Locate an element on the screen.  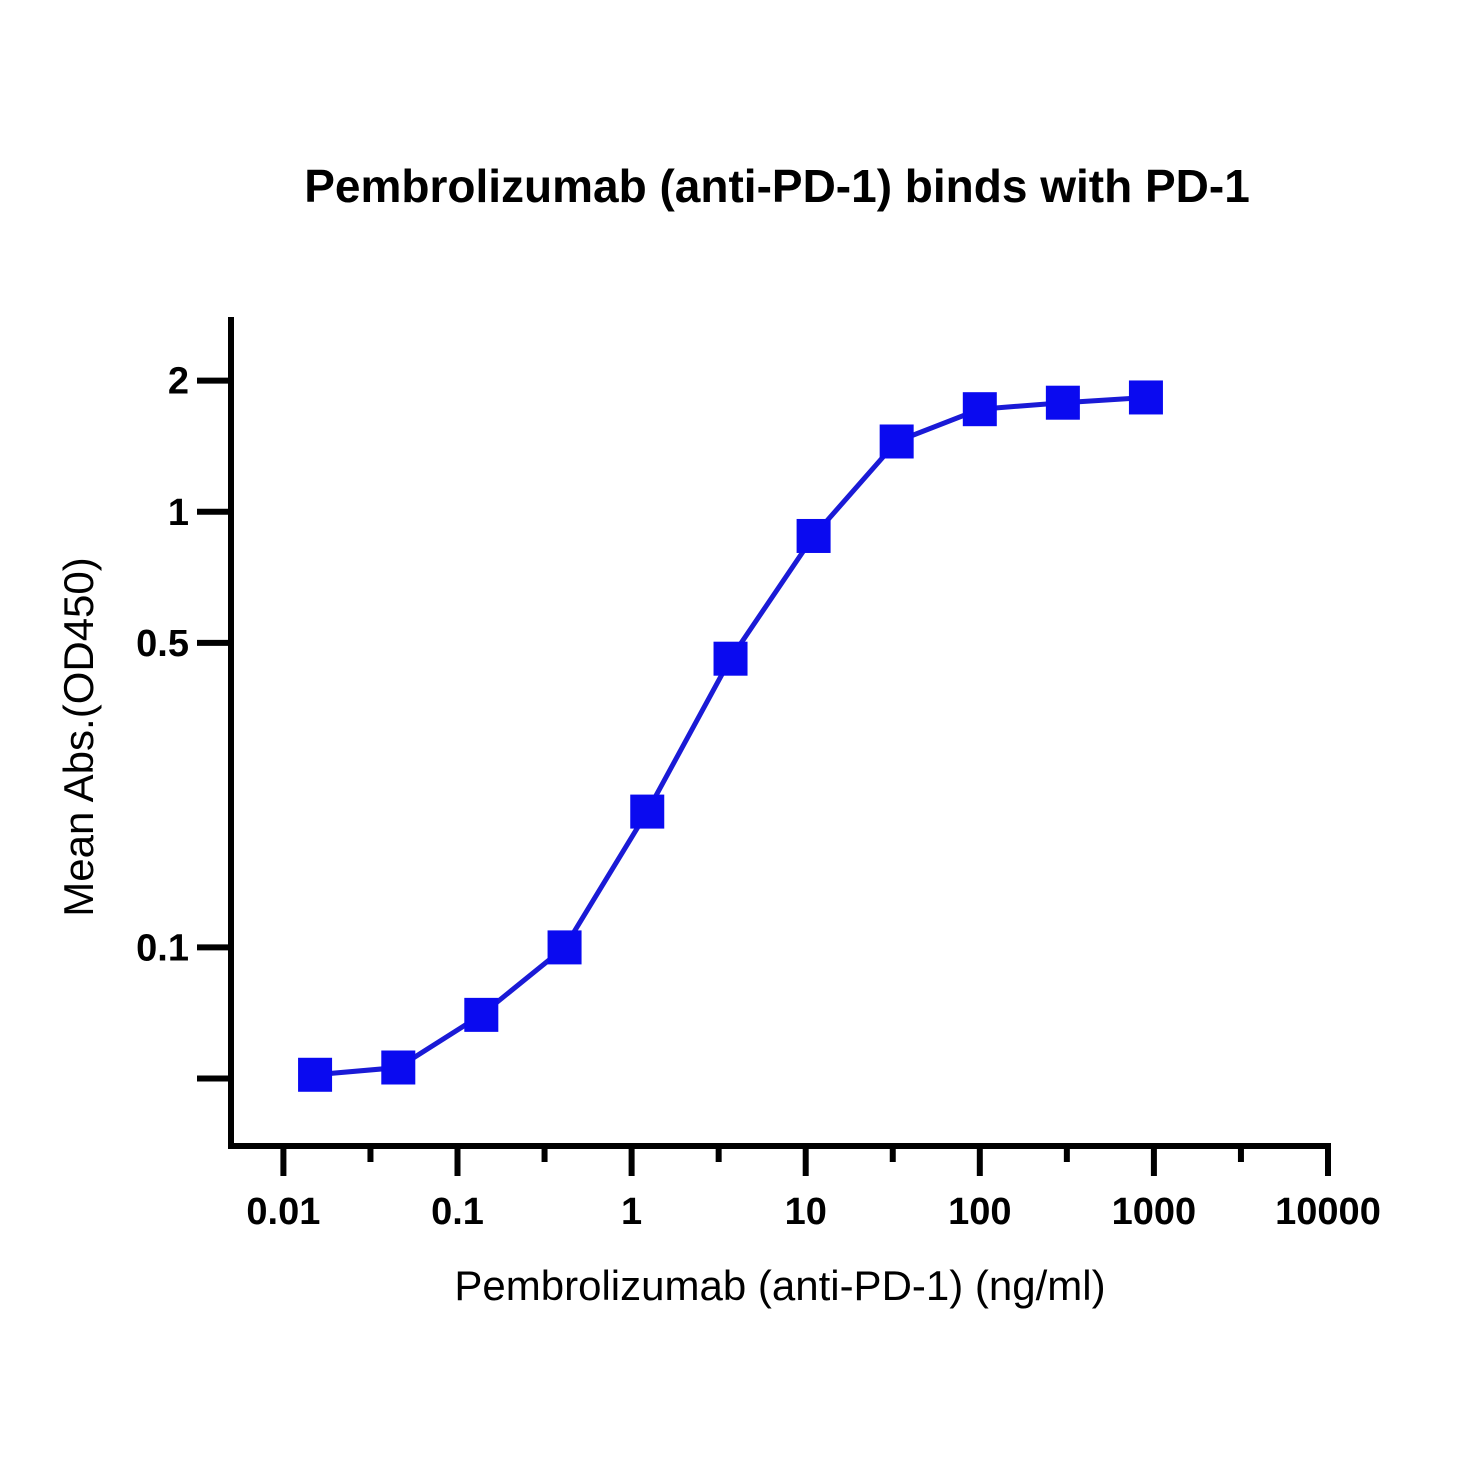
y-tick-label: 1 is located at coordinates (178, 513).